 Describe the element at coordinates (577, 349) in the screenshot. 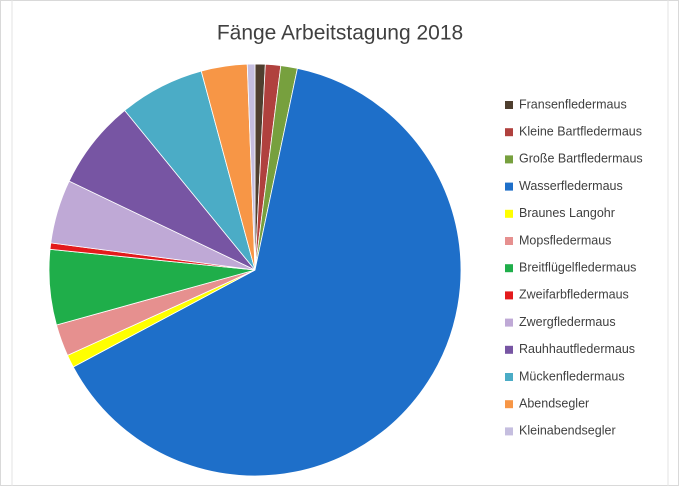

I see `legend-label: Rauhhautfledermaus` at that location.